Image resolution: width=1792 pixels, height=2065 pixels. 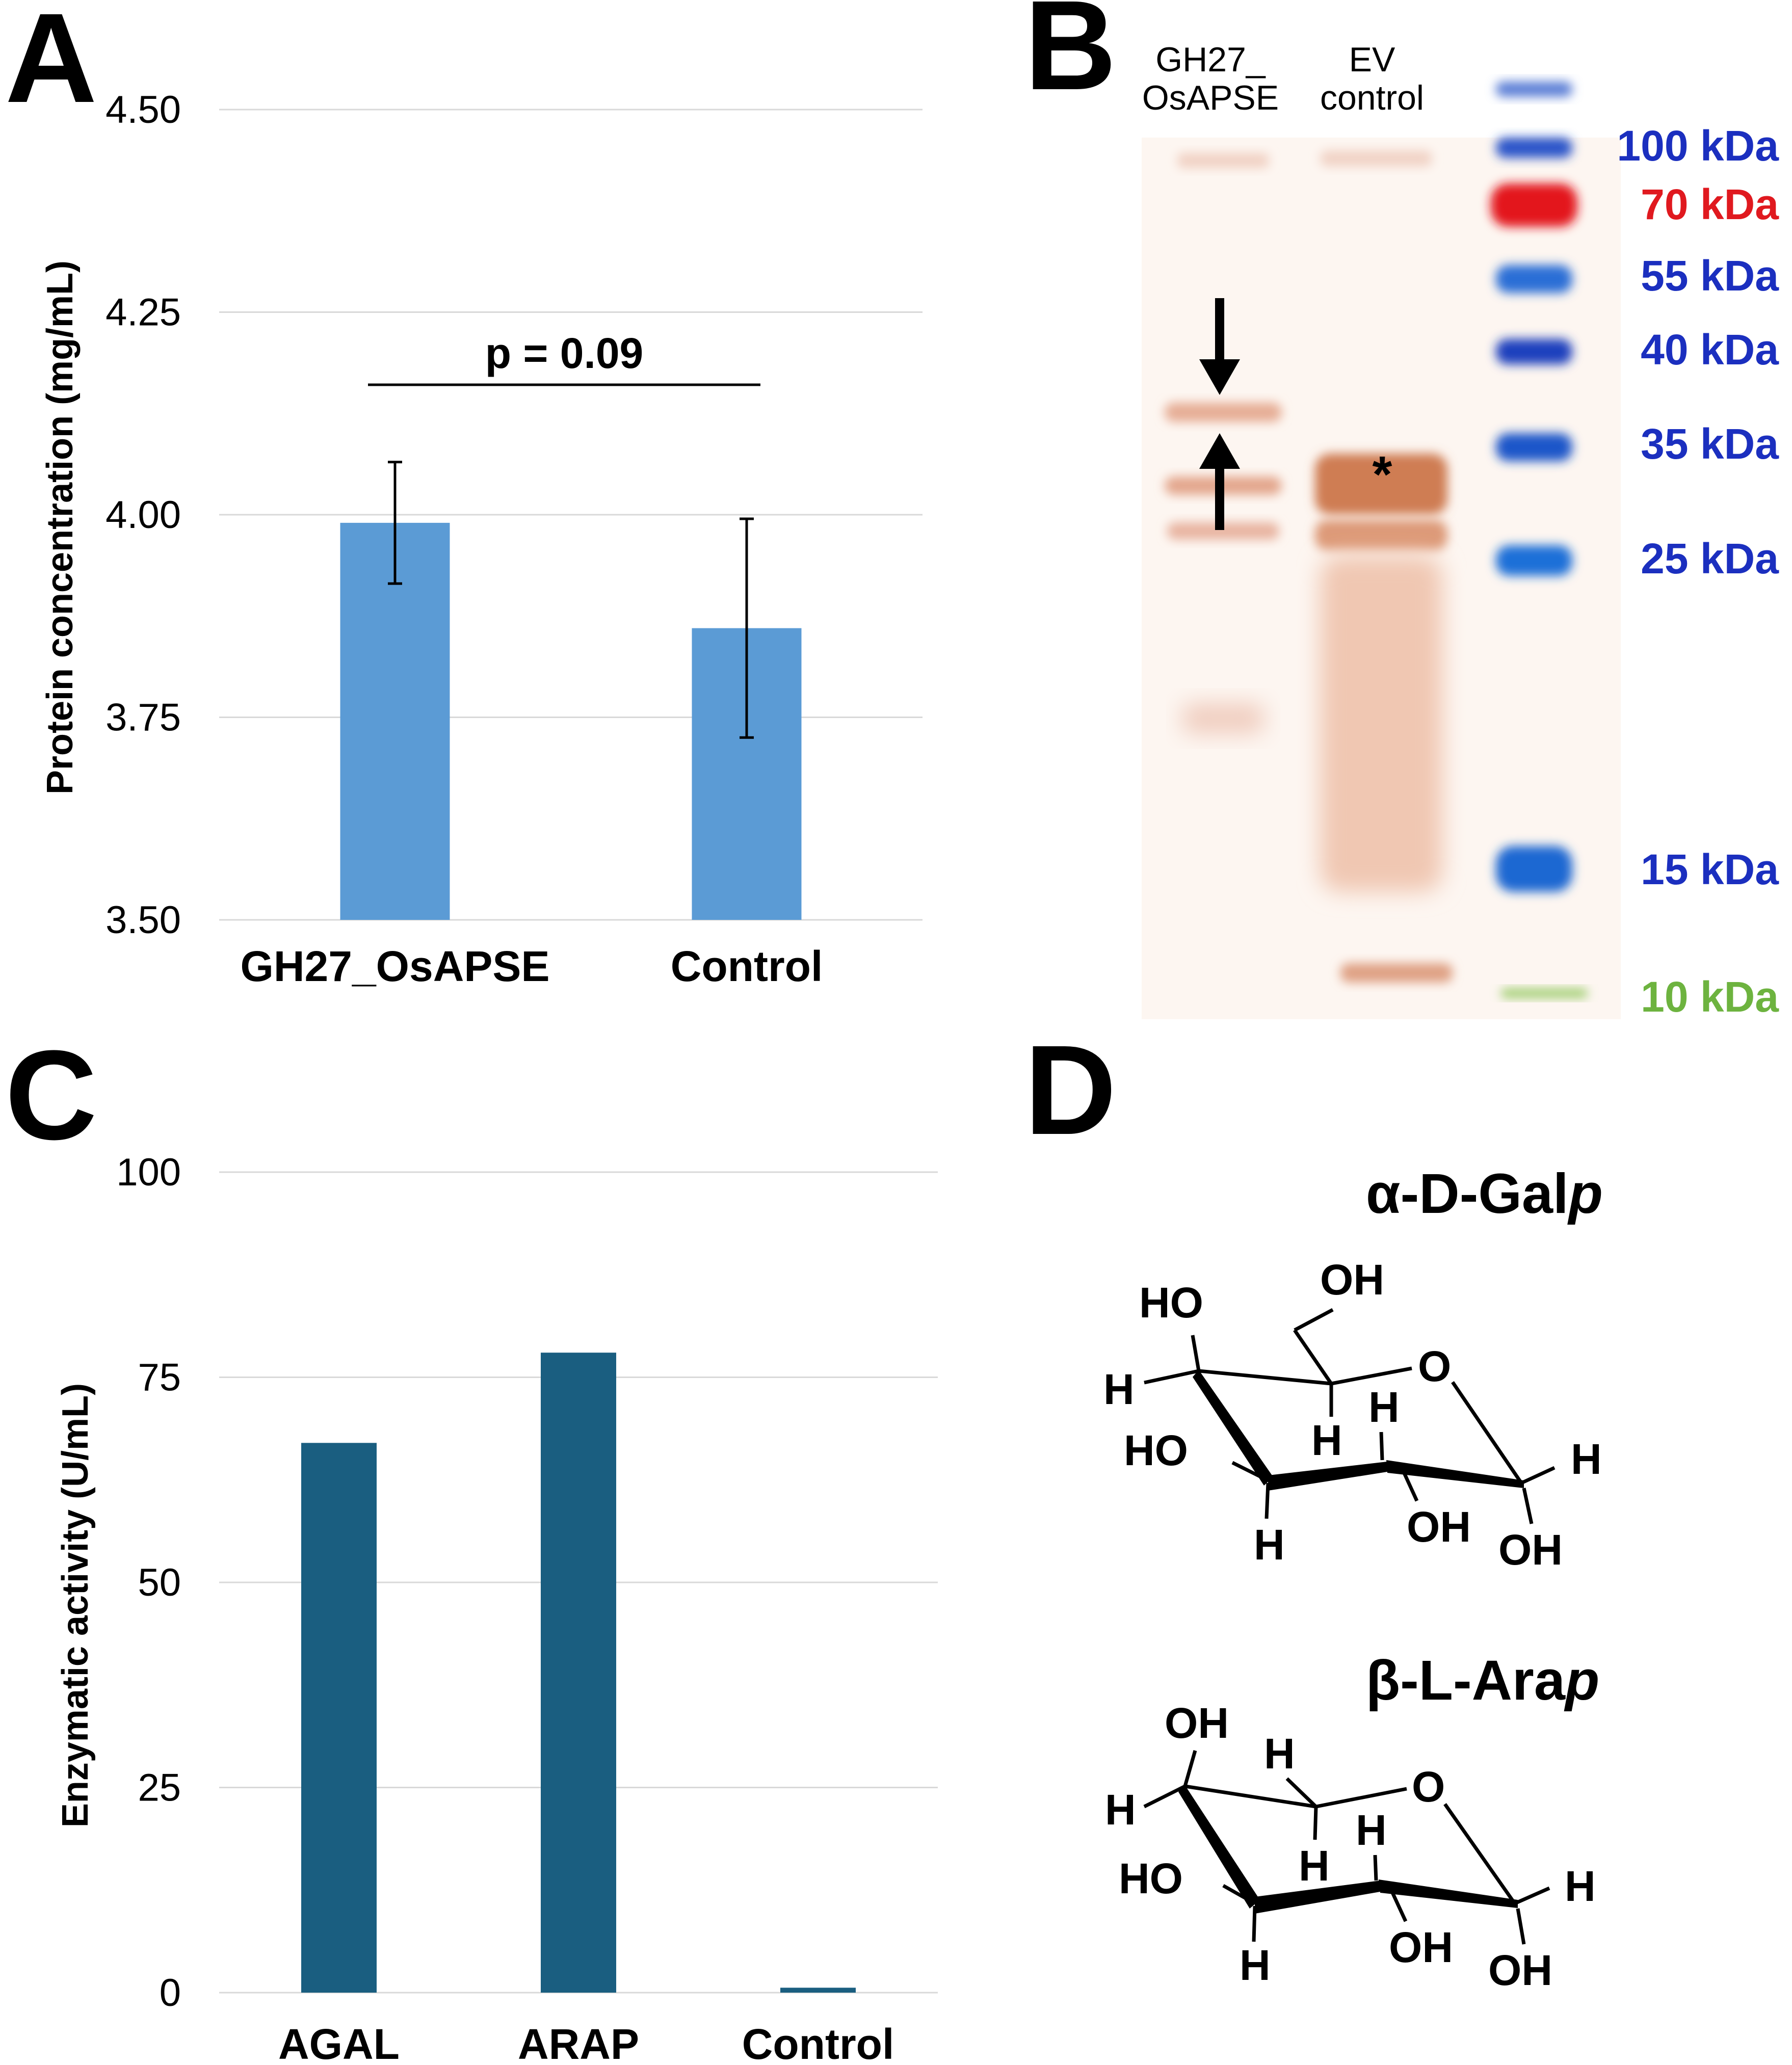 What do you see at coordinates (1326, 1440) in the screenshot?
I see `gal-h-c5: H` at bounding box center [1326, 1440].